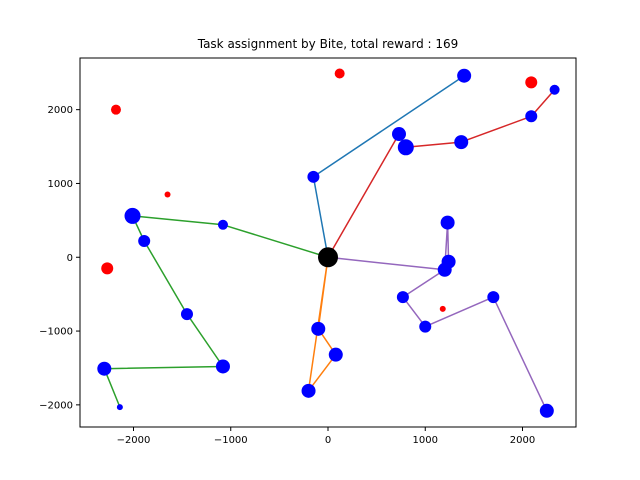 This screenshot has width=640, height=480. I want to click on x-tick-label: −1000, so click(231, 440).